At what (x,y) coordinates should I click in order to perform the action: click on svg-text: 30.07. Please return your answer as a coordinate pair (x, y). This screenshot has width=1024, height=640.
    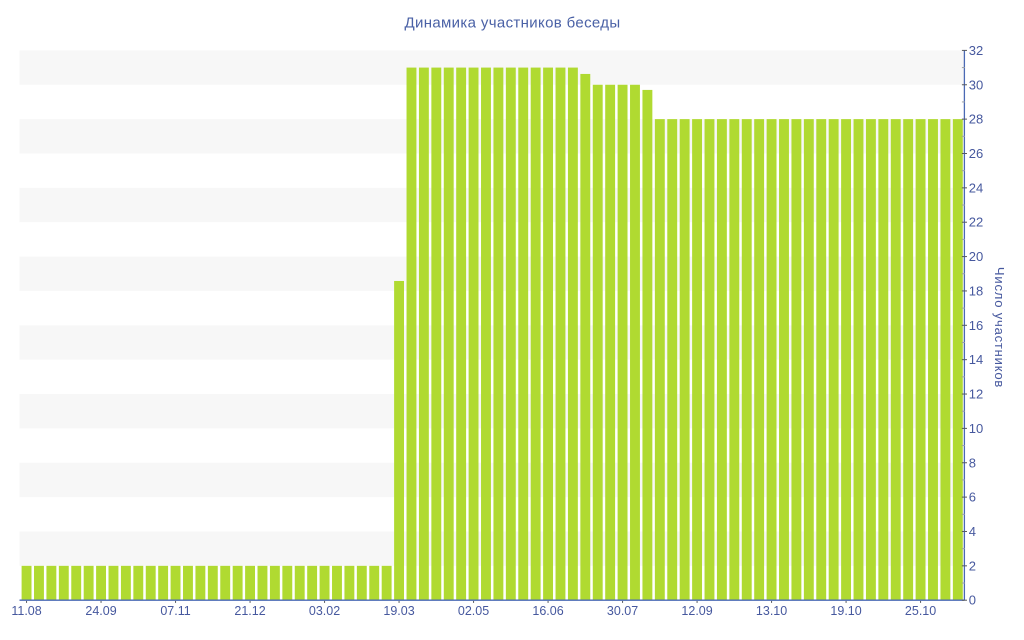
    Looking at the image, I should click on (622, 611).